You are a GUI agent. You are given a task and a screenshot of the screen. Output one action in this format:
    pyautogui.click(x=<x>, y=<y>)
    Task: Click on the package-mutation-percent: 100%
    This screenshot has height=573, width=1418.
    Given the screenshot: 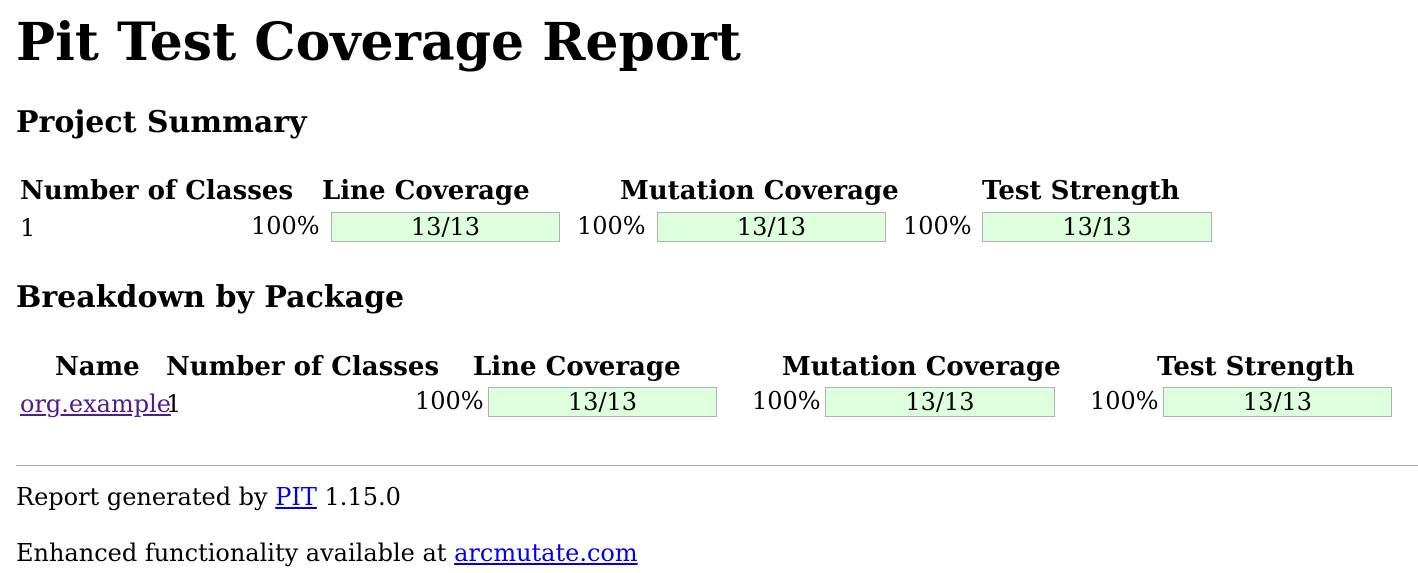 What is the action you would take?
    pyautogui.click(x=786, y=401)
    